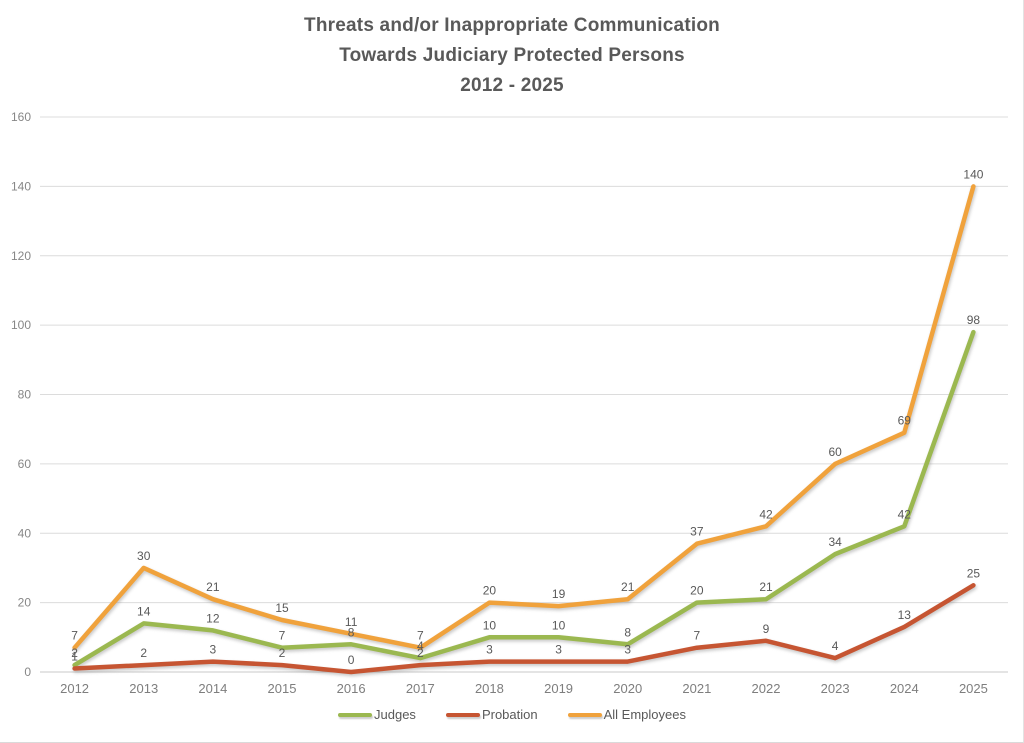 The width and height of the screenshot is (1024, 743). I want to click on x-axis-tick-label: 2020, so click(627, 688).